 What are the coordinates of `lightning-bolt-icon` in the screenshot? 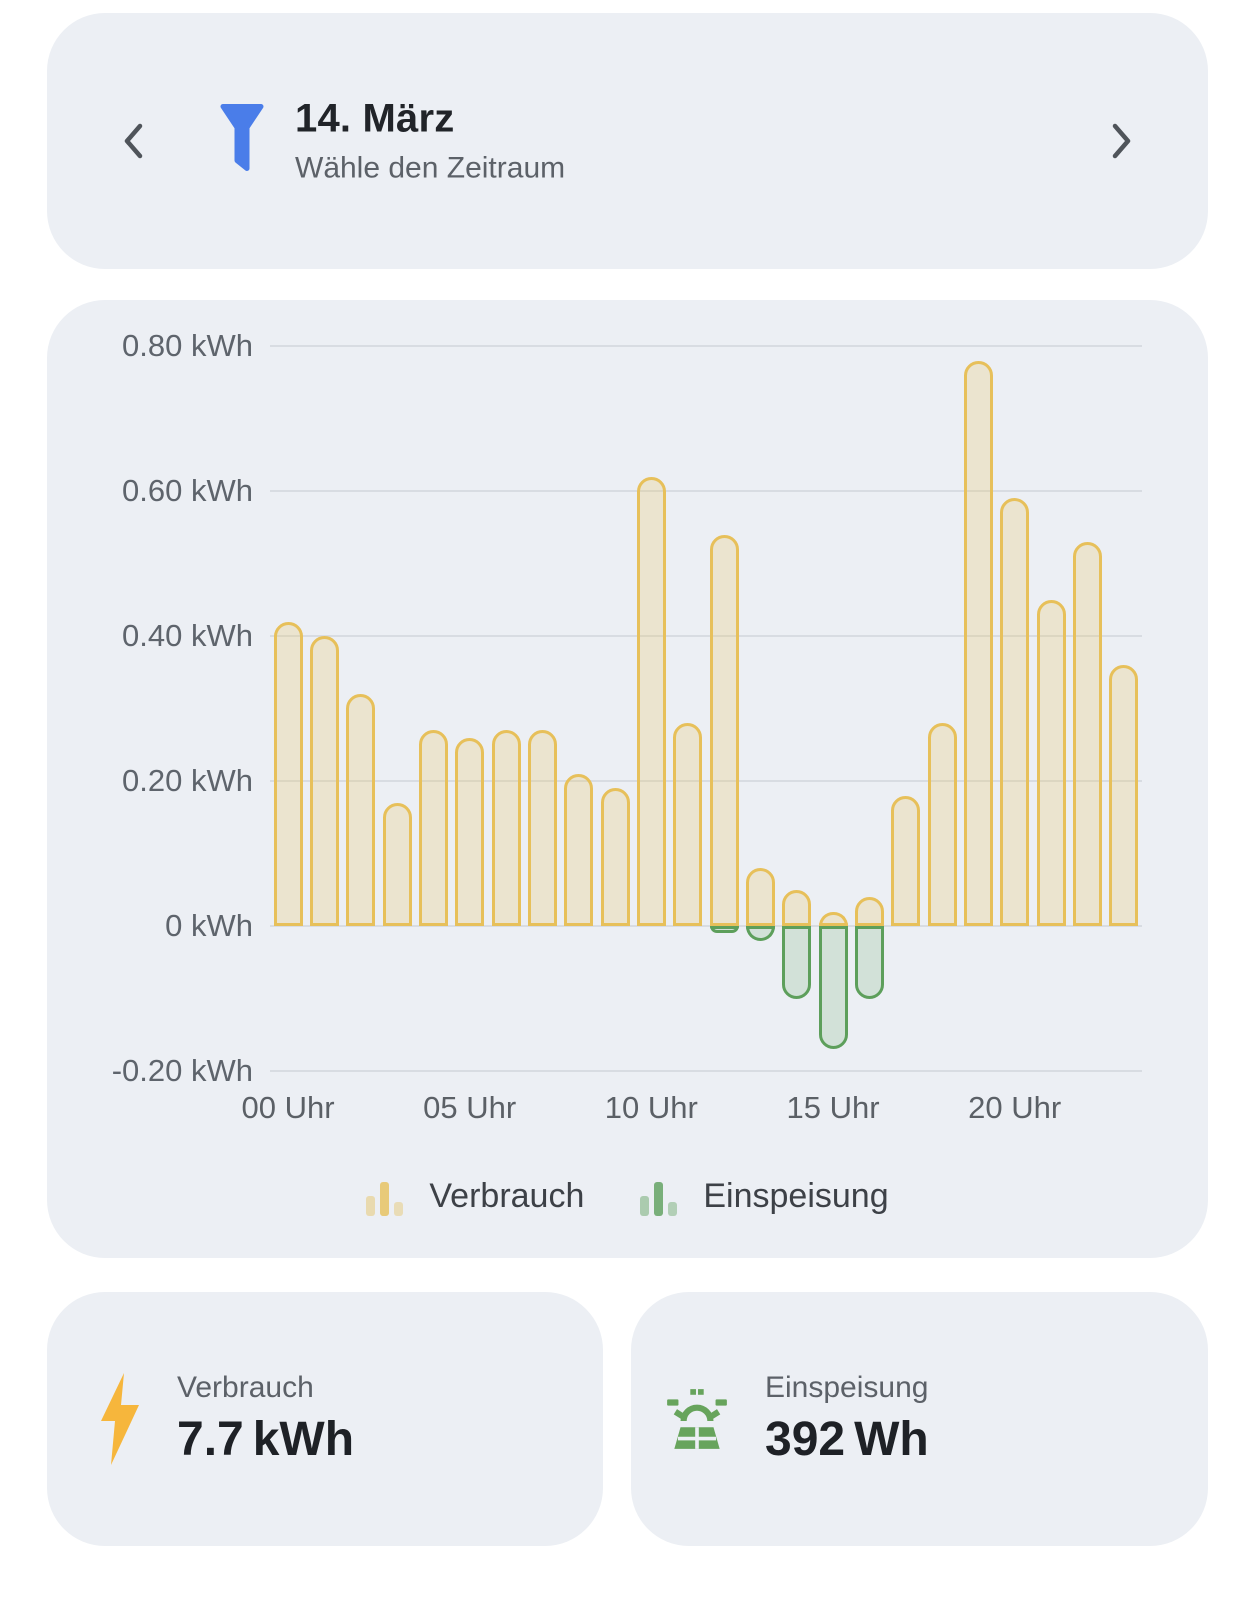 It's located at (120, 1419).